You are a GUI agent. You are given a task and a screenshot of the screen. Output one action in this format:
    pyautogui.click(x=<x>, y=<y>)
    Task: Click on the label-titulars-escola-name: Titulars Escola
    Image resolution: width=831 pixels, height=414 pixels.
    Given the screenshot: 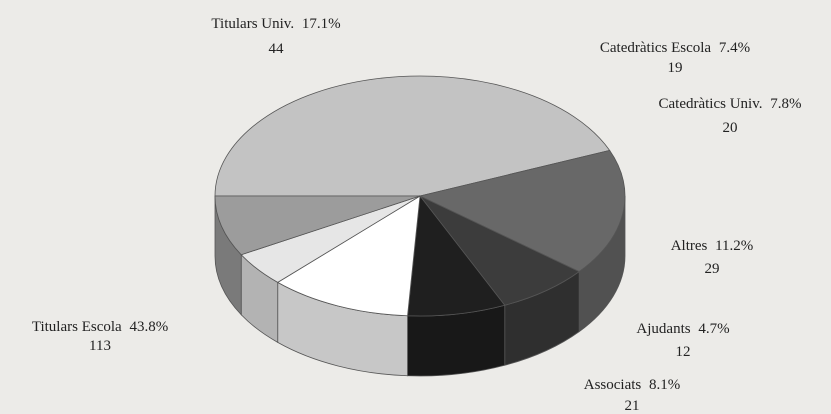 What is the action you would take?
    pyautogui.click(x=77, y=327)
    